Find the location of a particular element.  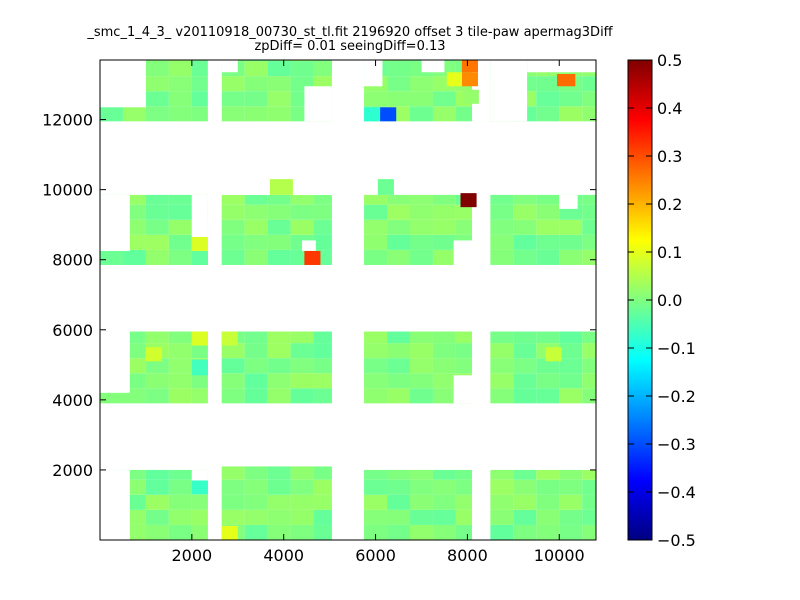

colorbar-axis: 0.5 0.4 0.3 0.2 0.1 0.0 −0.1 −0.2 −0.3 −0.4 −0.5 is located at coordinates (662, 300).